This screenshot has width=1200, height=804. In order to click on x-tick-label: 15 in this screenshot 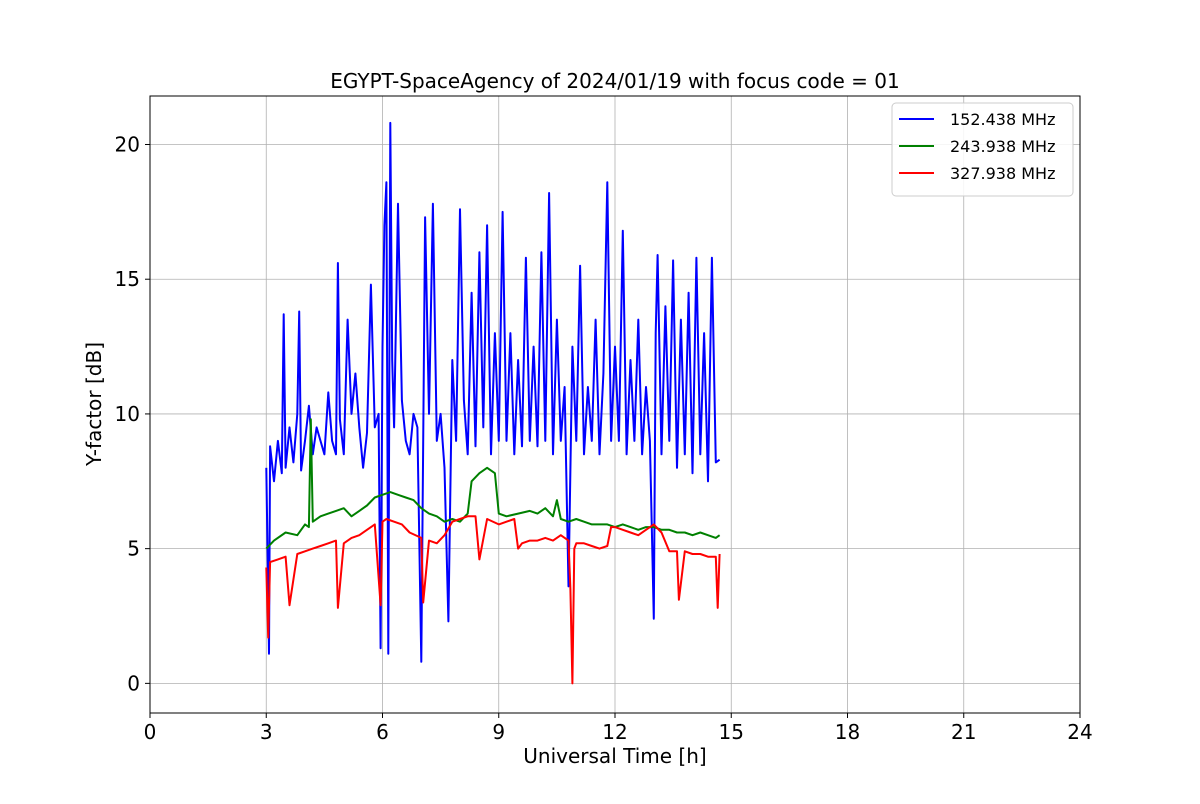, I will do `click(731, 732)`.